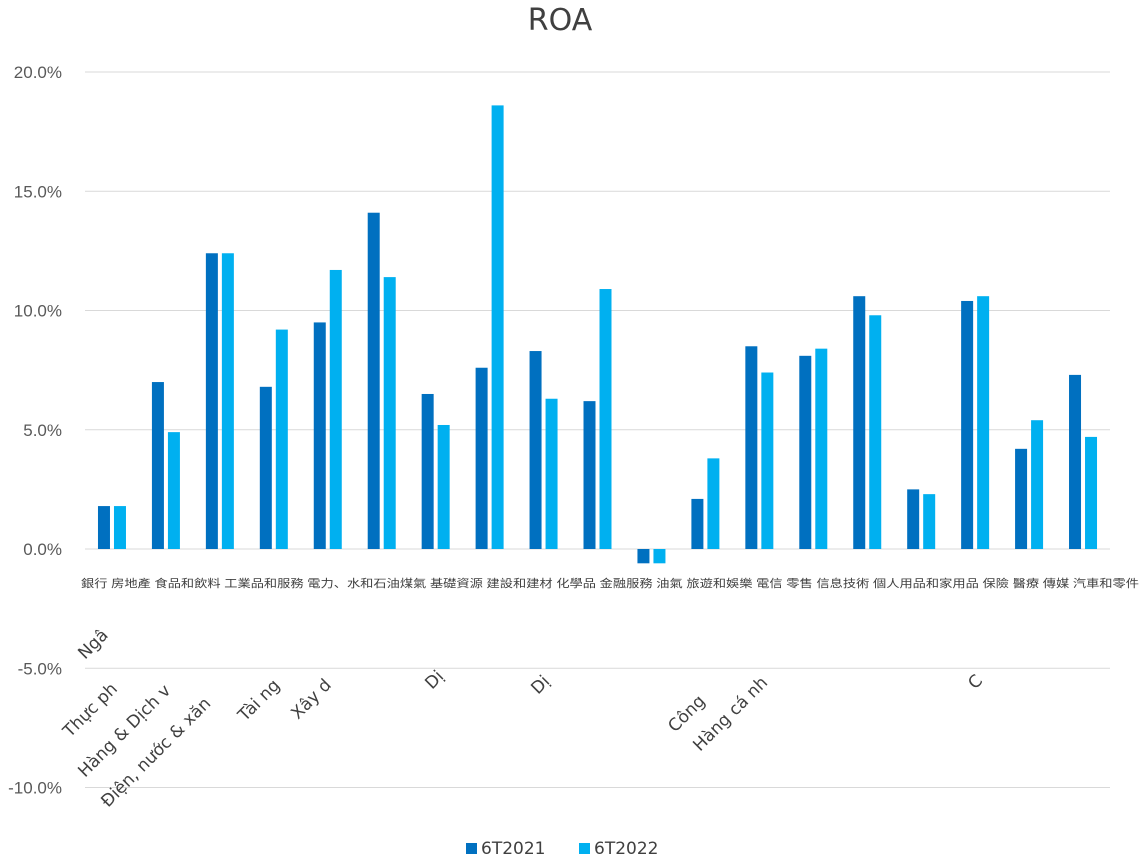 This screenshot has width=1145, height=865. What do you see at coordinates (584, 848) in the screenshot?
I see `legend-swatch-6t2022` at bounding box center [584, 848].